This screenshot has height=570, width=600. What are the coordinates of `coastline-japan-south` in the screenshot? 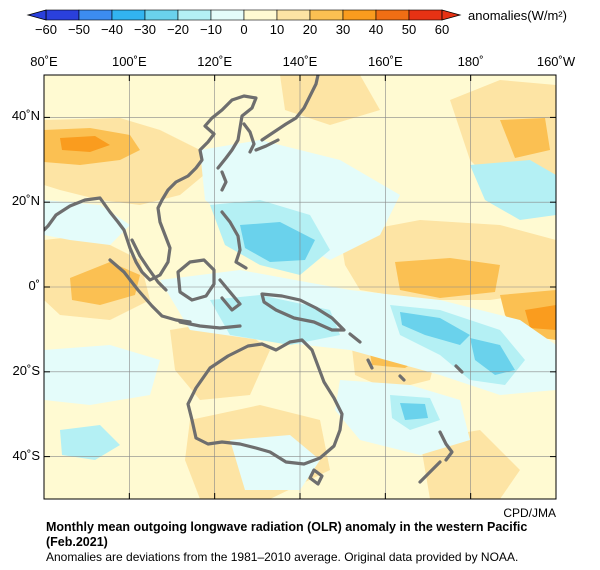 It's located at (267, 145).